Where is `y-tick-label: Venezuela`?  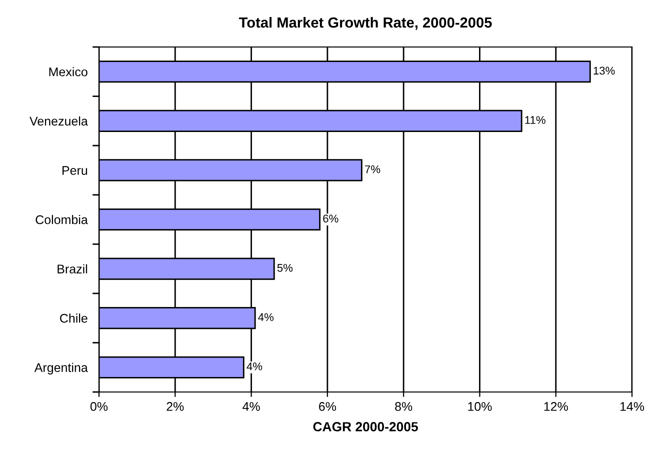
y-tick-label: Venezuela is located at coordinates (59, 121).